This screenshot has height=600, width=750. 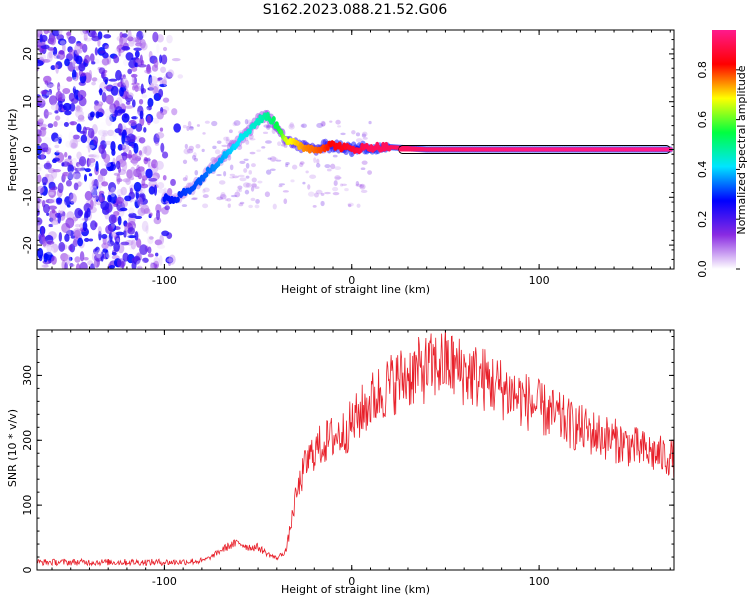 I want to click on snr-x-axis-label: Height of straight line (km), so click(x=355, y=589).